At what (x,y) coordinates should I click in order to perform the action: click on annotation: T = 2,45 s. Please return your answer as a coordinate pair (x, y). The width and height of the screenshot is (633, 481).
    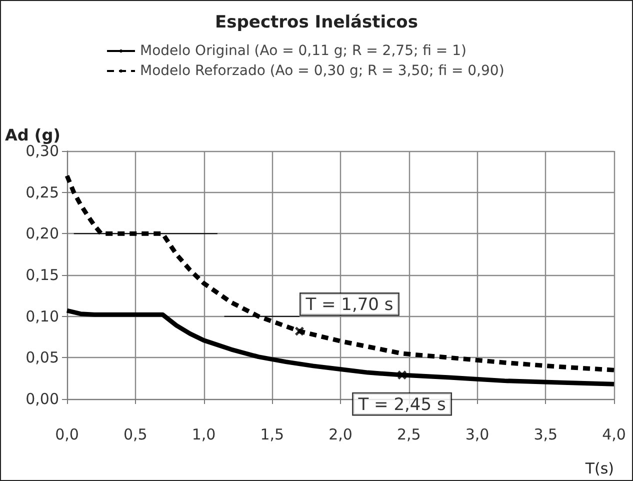
    Looking at the image, I should click on (401, 405).